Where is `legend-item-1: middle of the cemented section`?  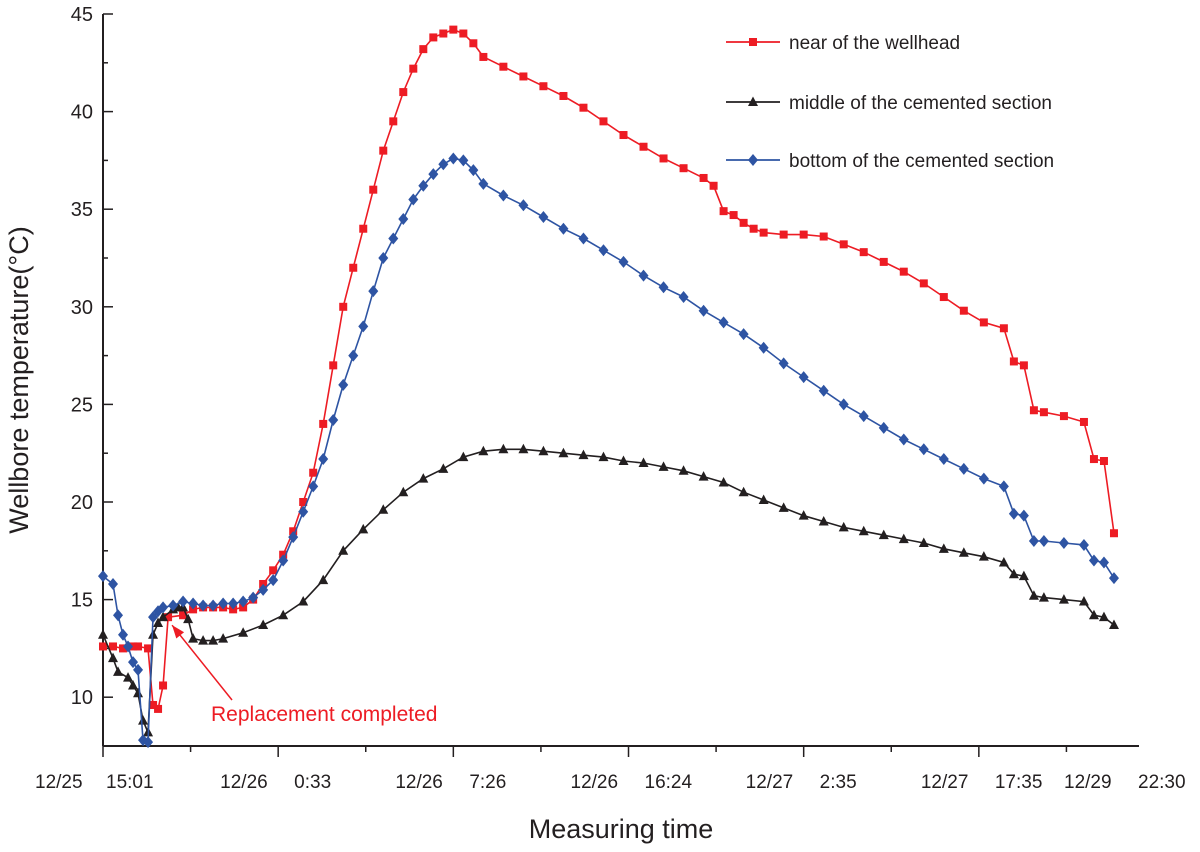
legend-item-1: middle of the cemented section is located at coordinates (889, 103).